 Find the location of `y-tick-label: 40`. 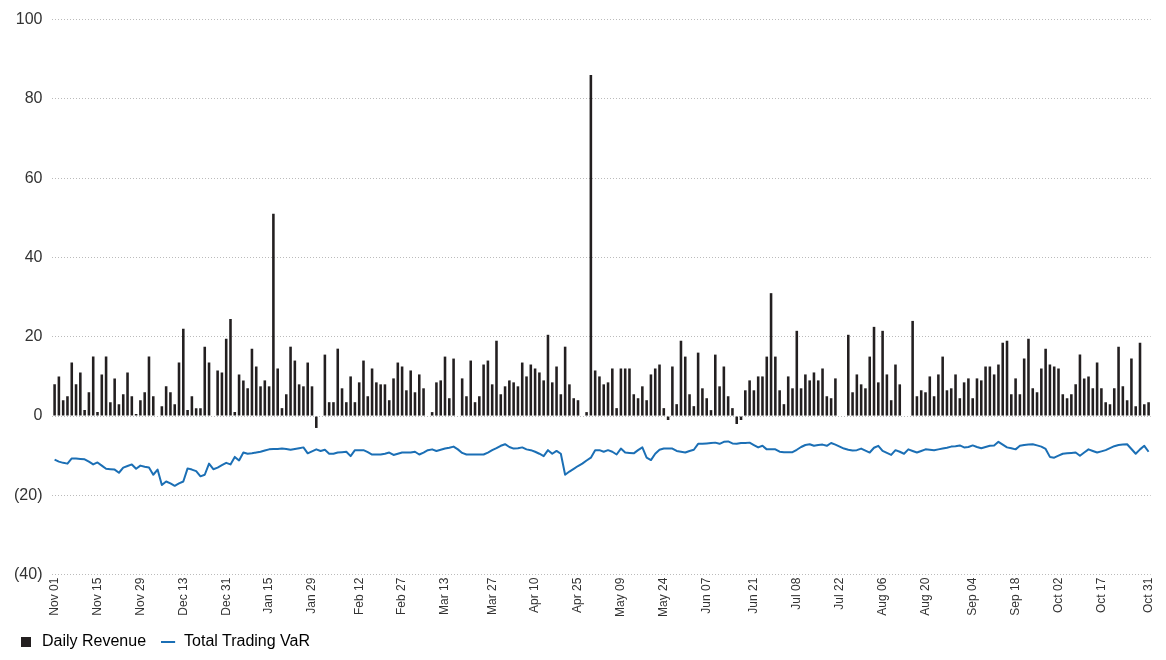

y-tick-label: 40 is located at coordinates (33, 256).